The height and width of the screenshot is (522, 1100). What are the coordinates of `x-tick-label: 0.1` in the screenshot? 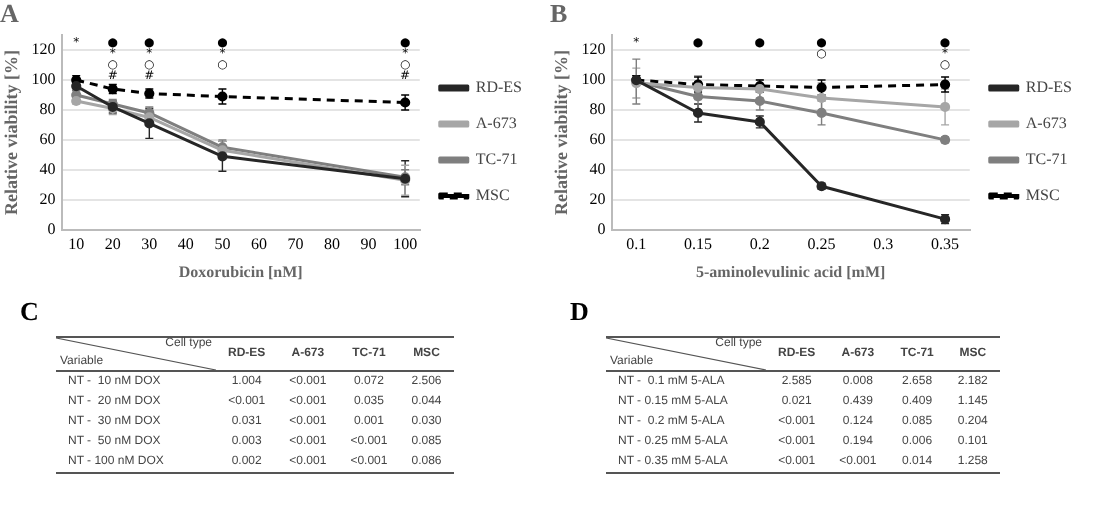 It's located at (636, 244).